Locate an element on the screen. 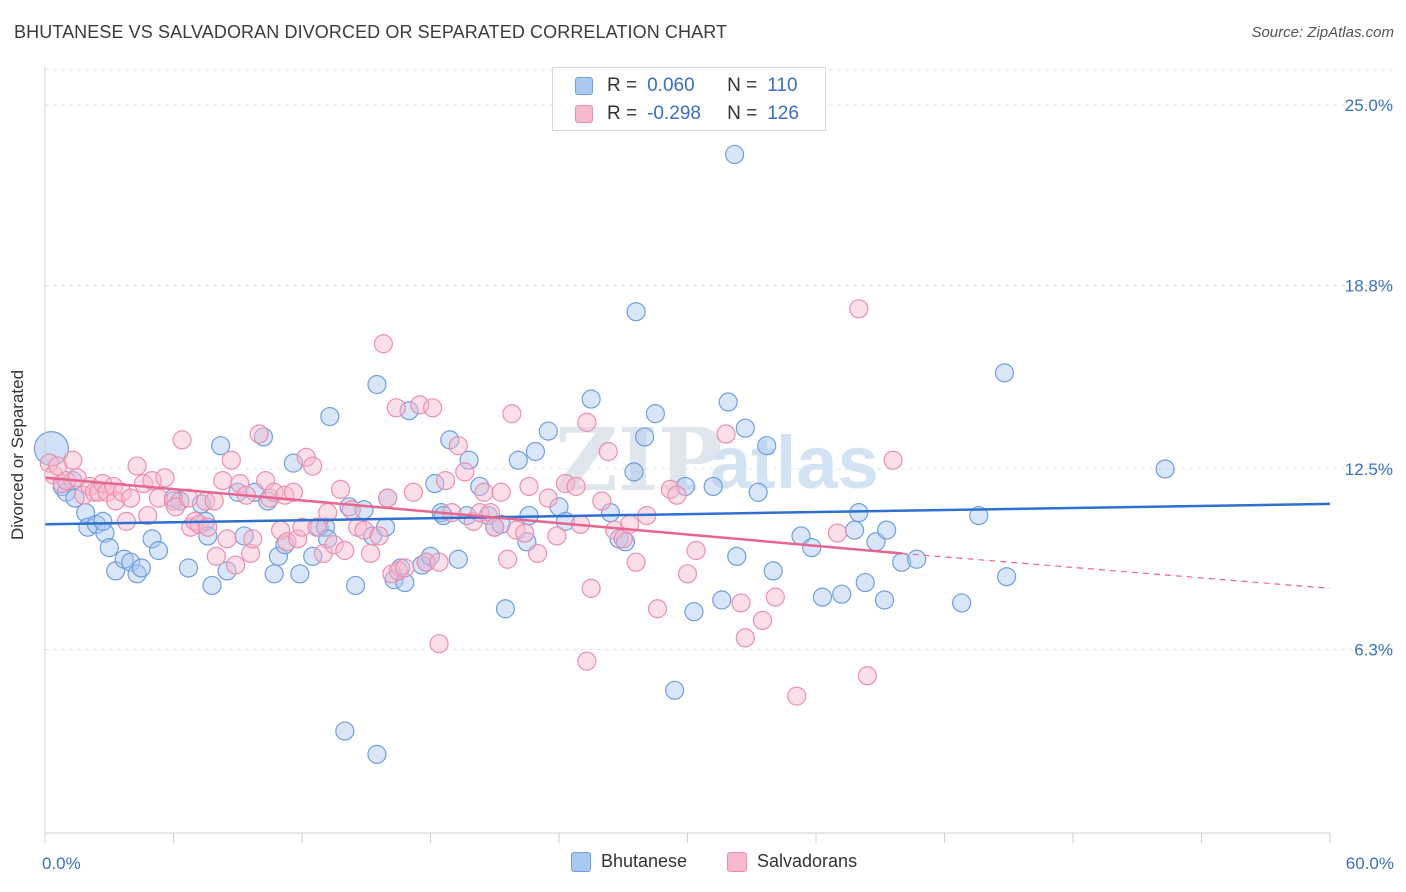 This screenshot has height=892, width=1406. salvadoran-trend-extension is located at coordinates (1116, 570).